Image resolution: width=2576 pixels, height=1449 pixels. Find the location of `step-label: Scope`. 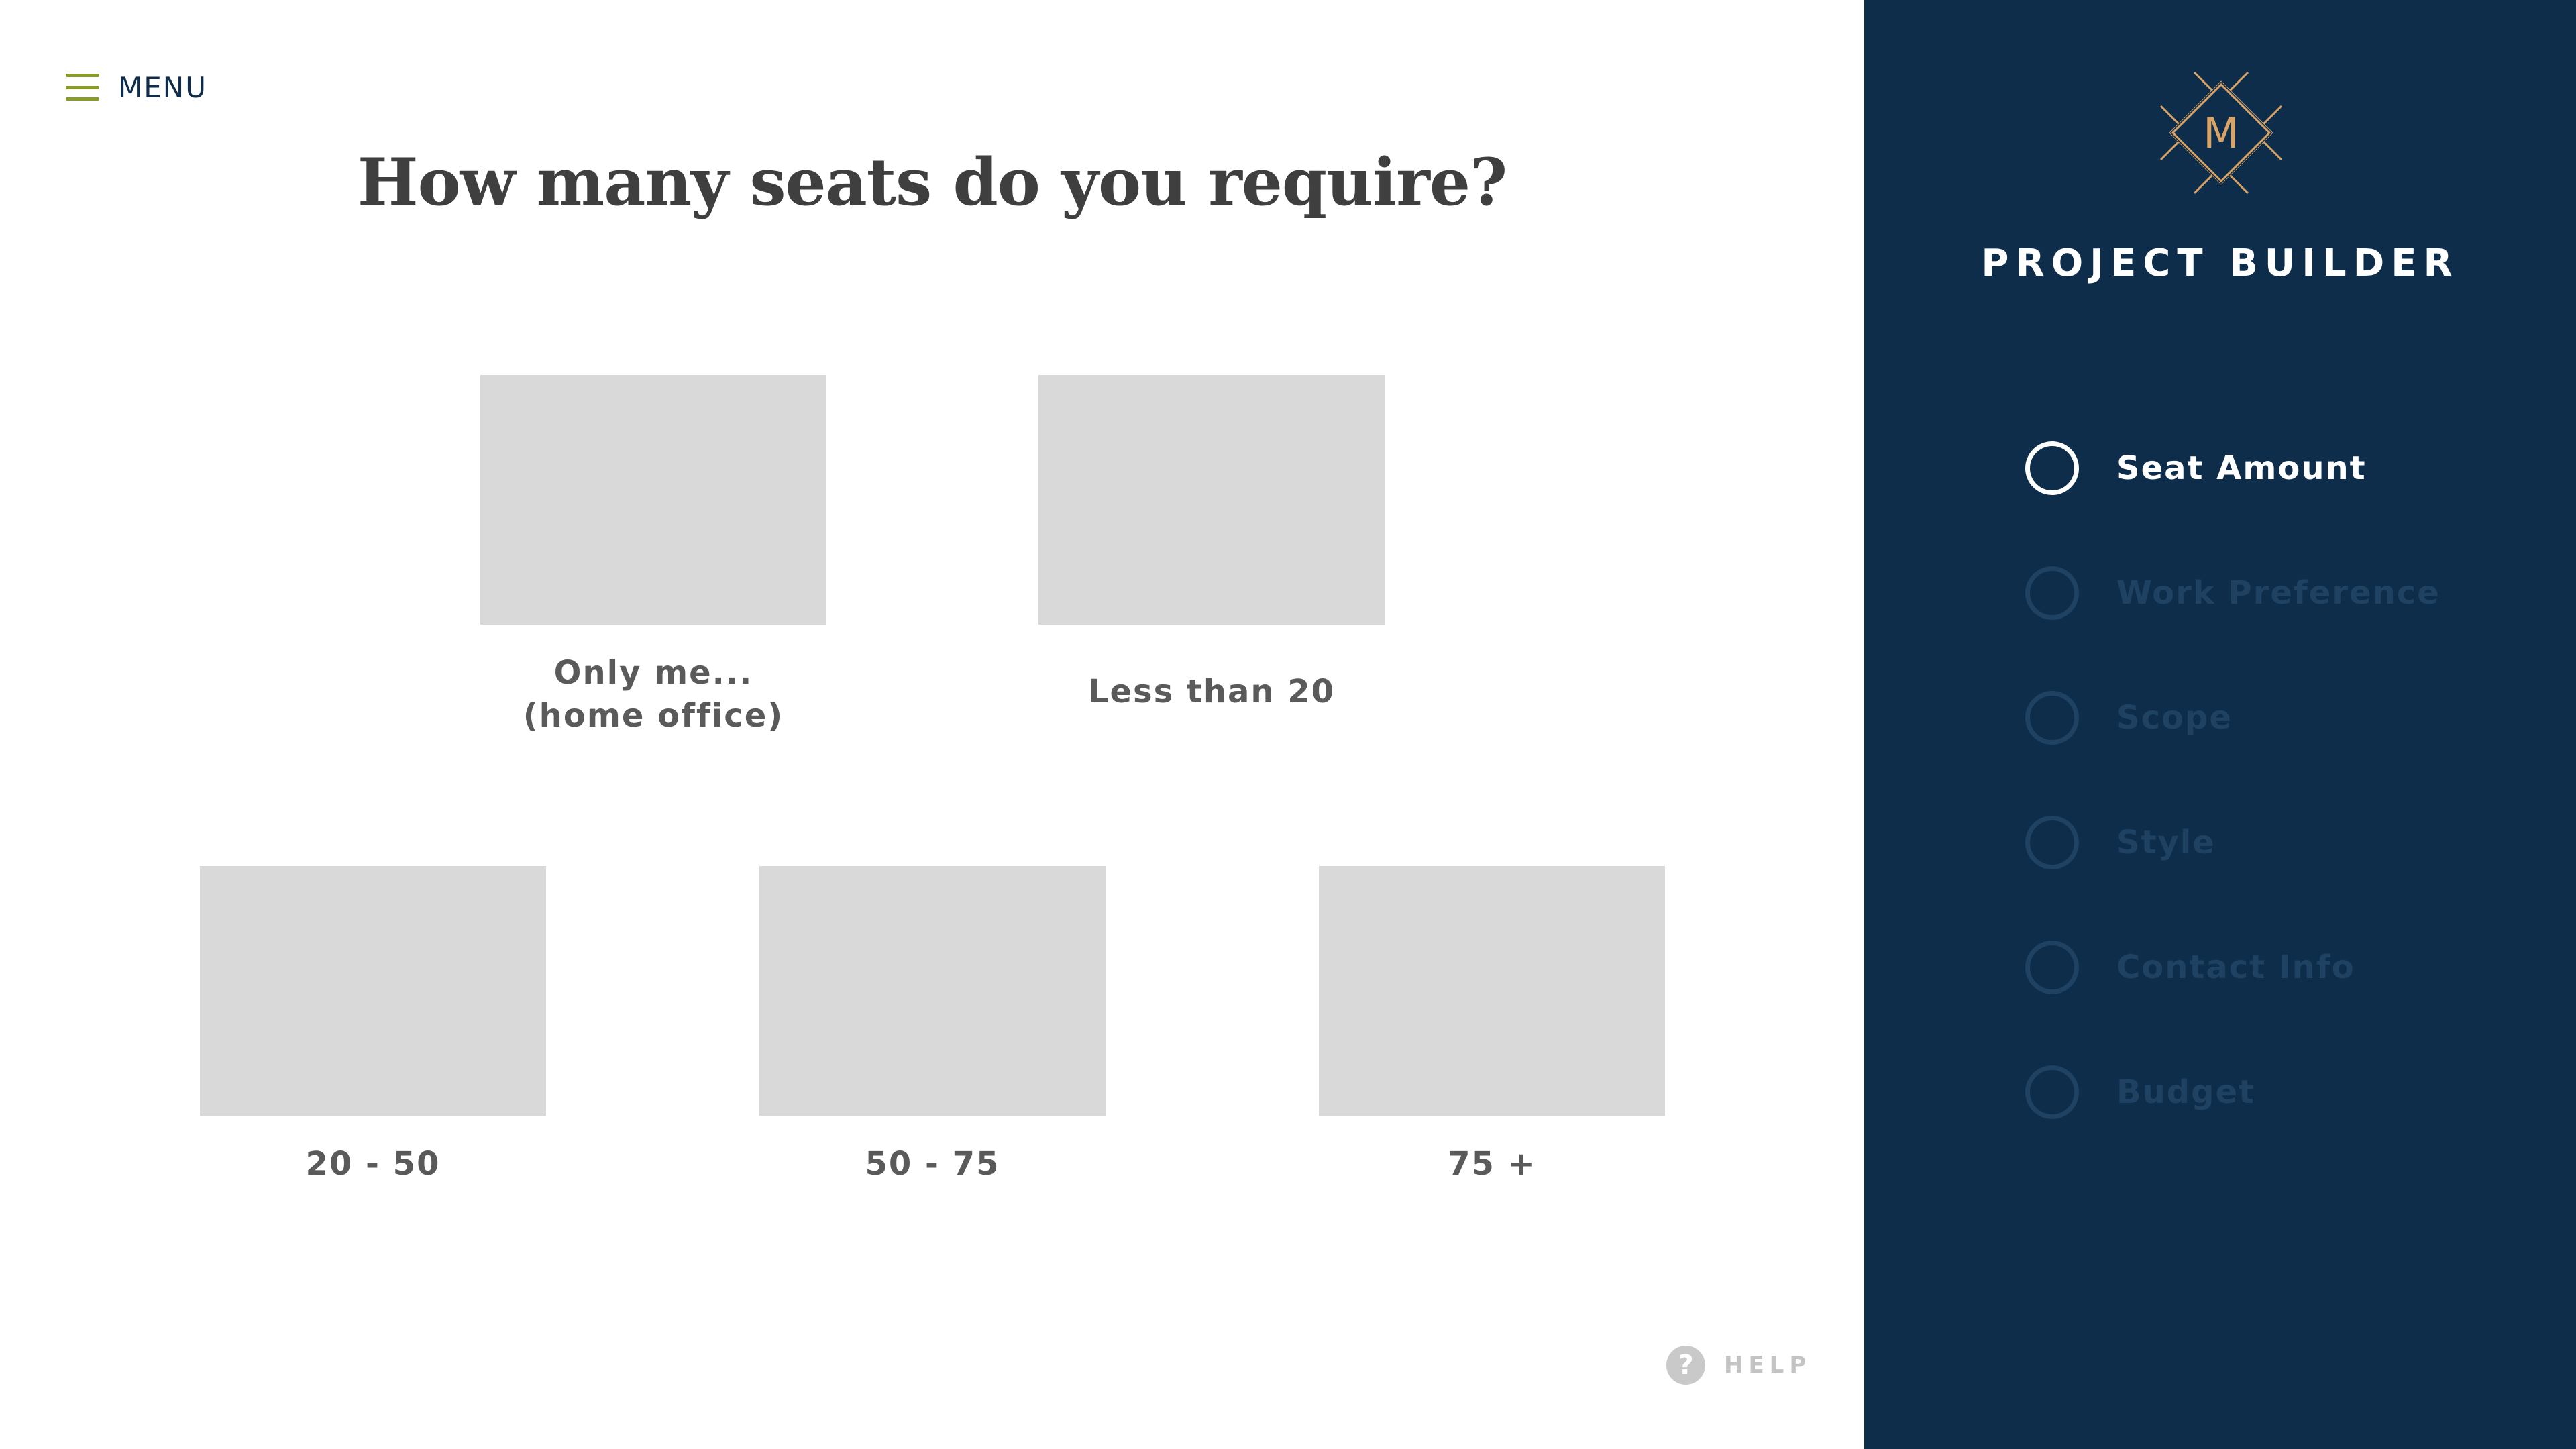

step-label: Scope is located at coordinates (2174, 718).